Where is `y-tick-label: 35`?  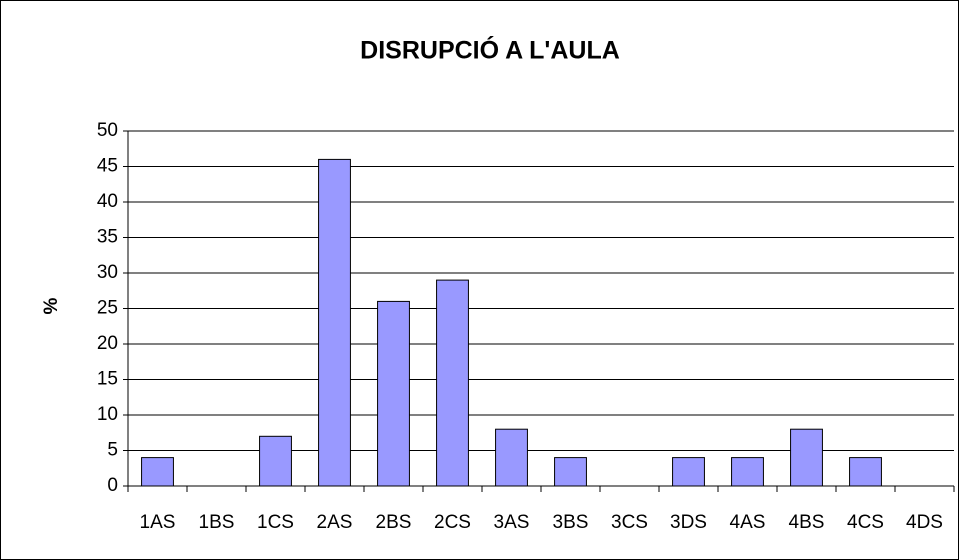
y-tick-label: 35 is located at coordinates (107, 237).